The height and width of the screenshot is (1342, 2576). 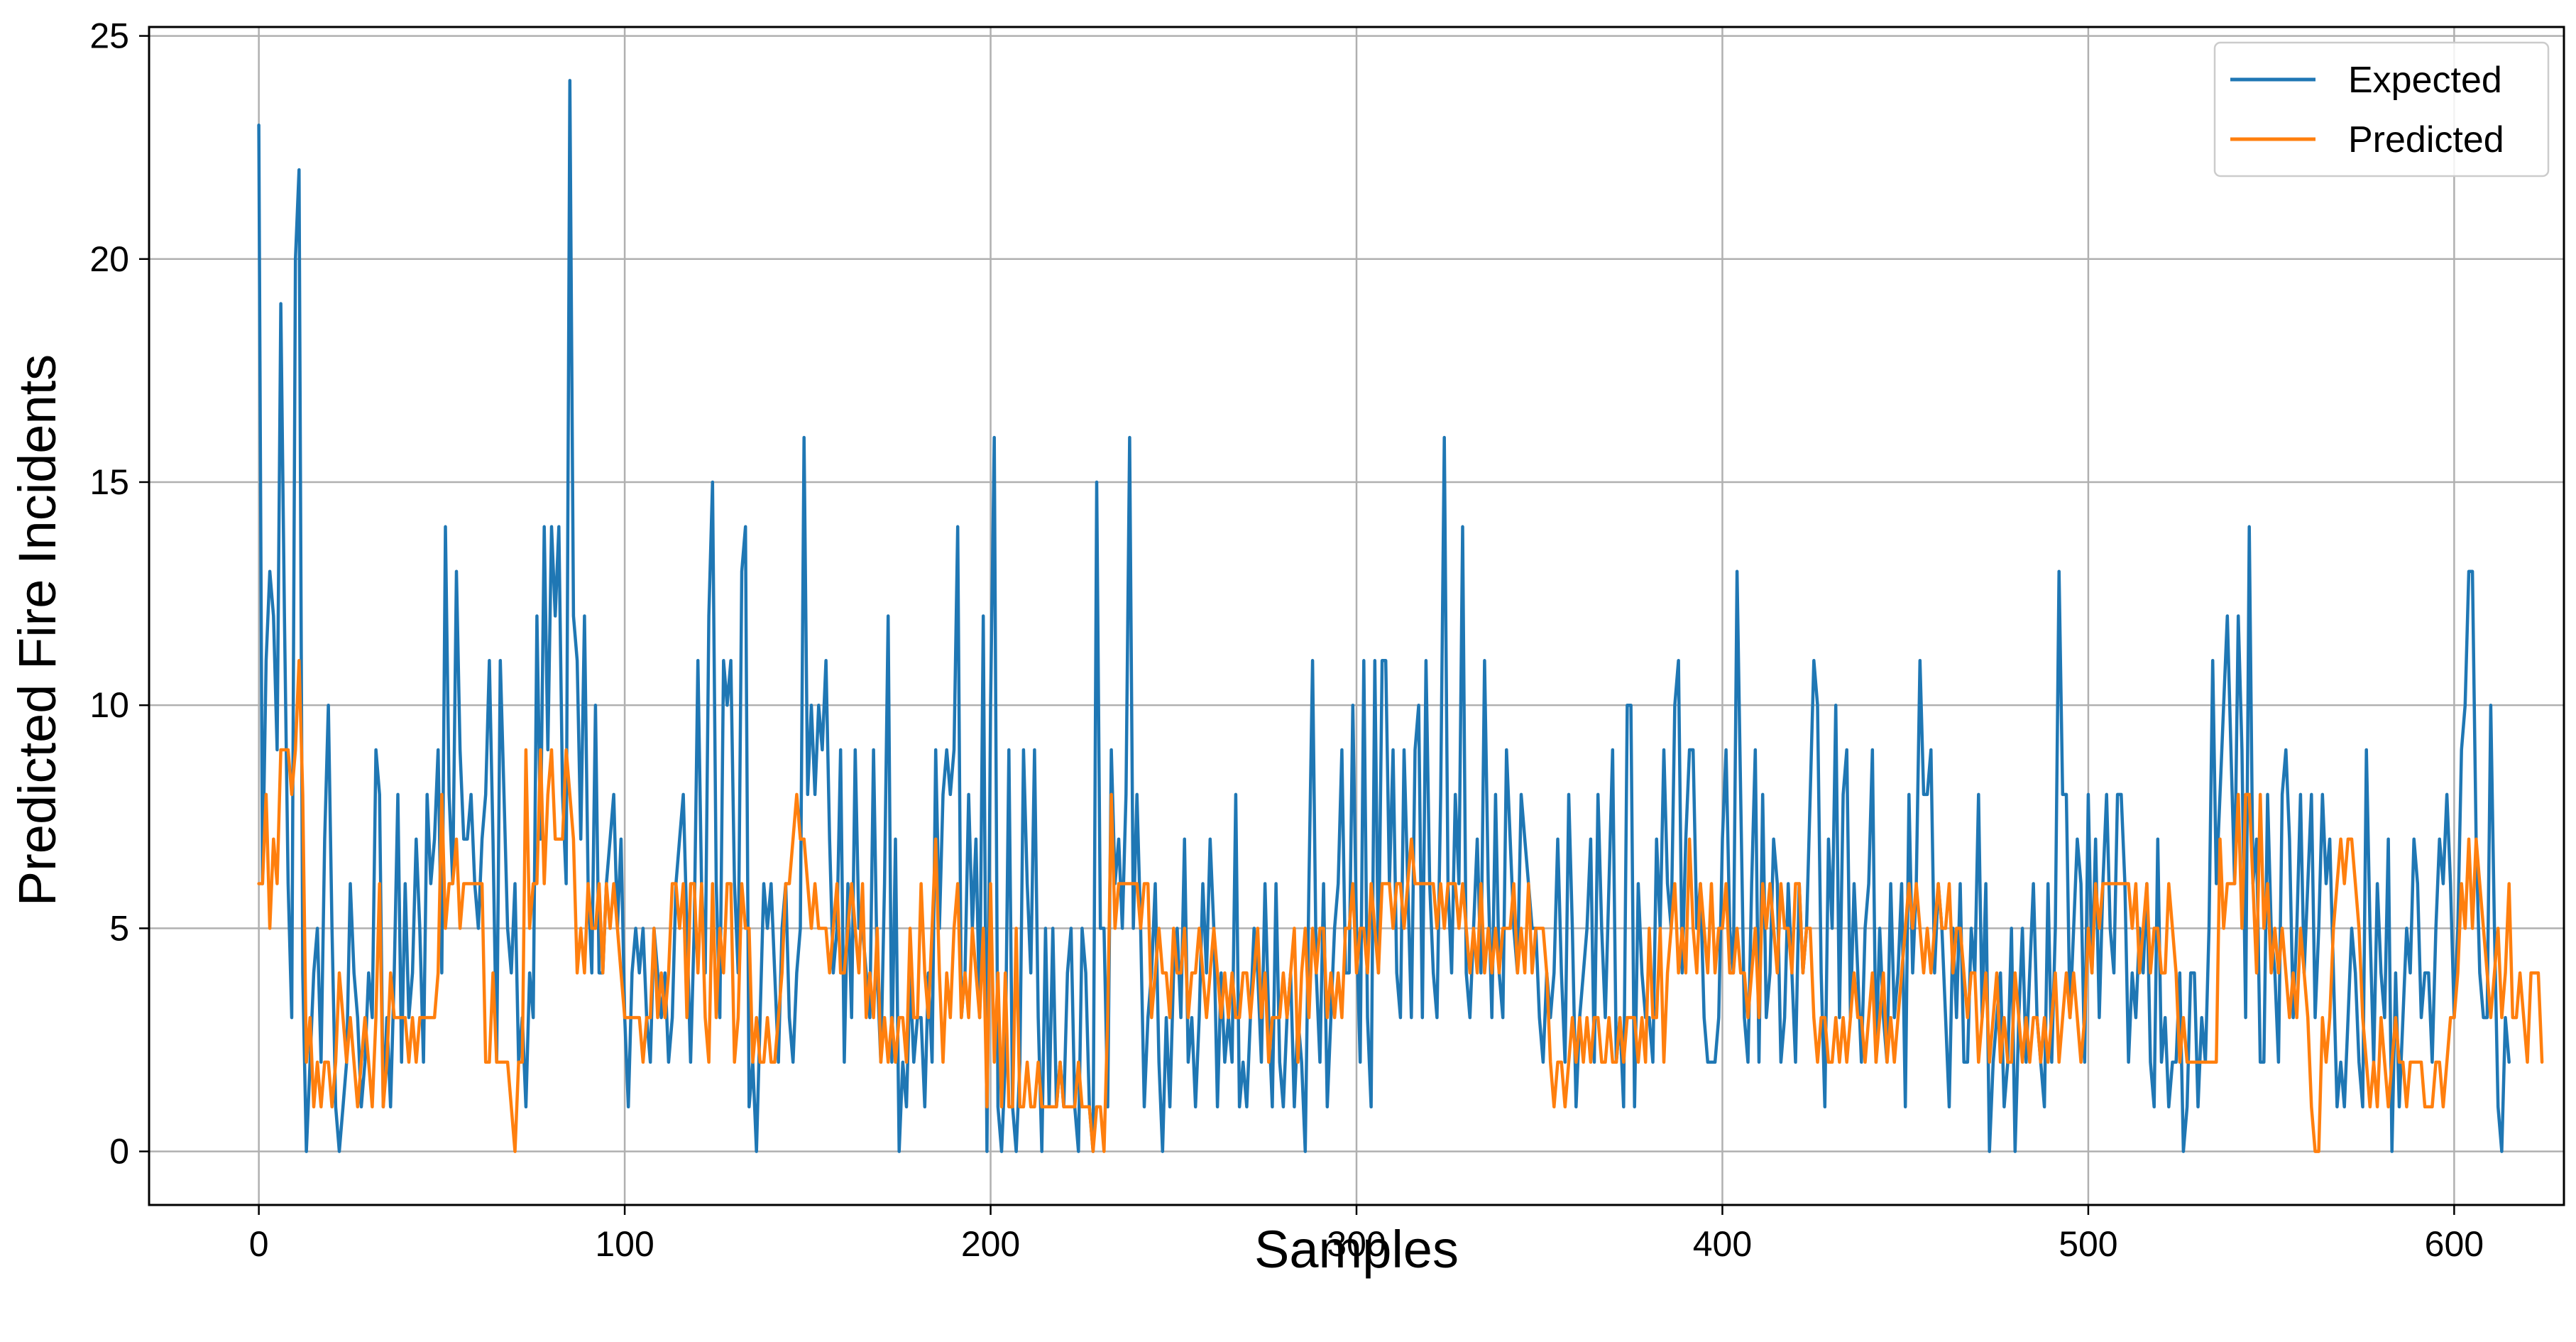 I want to click on legend: Expected Predicted, so click(x=2381, y=109).